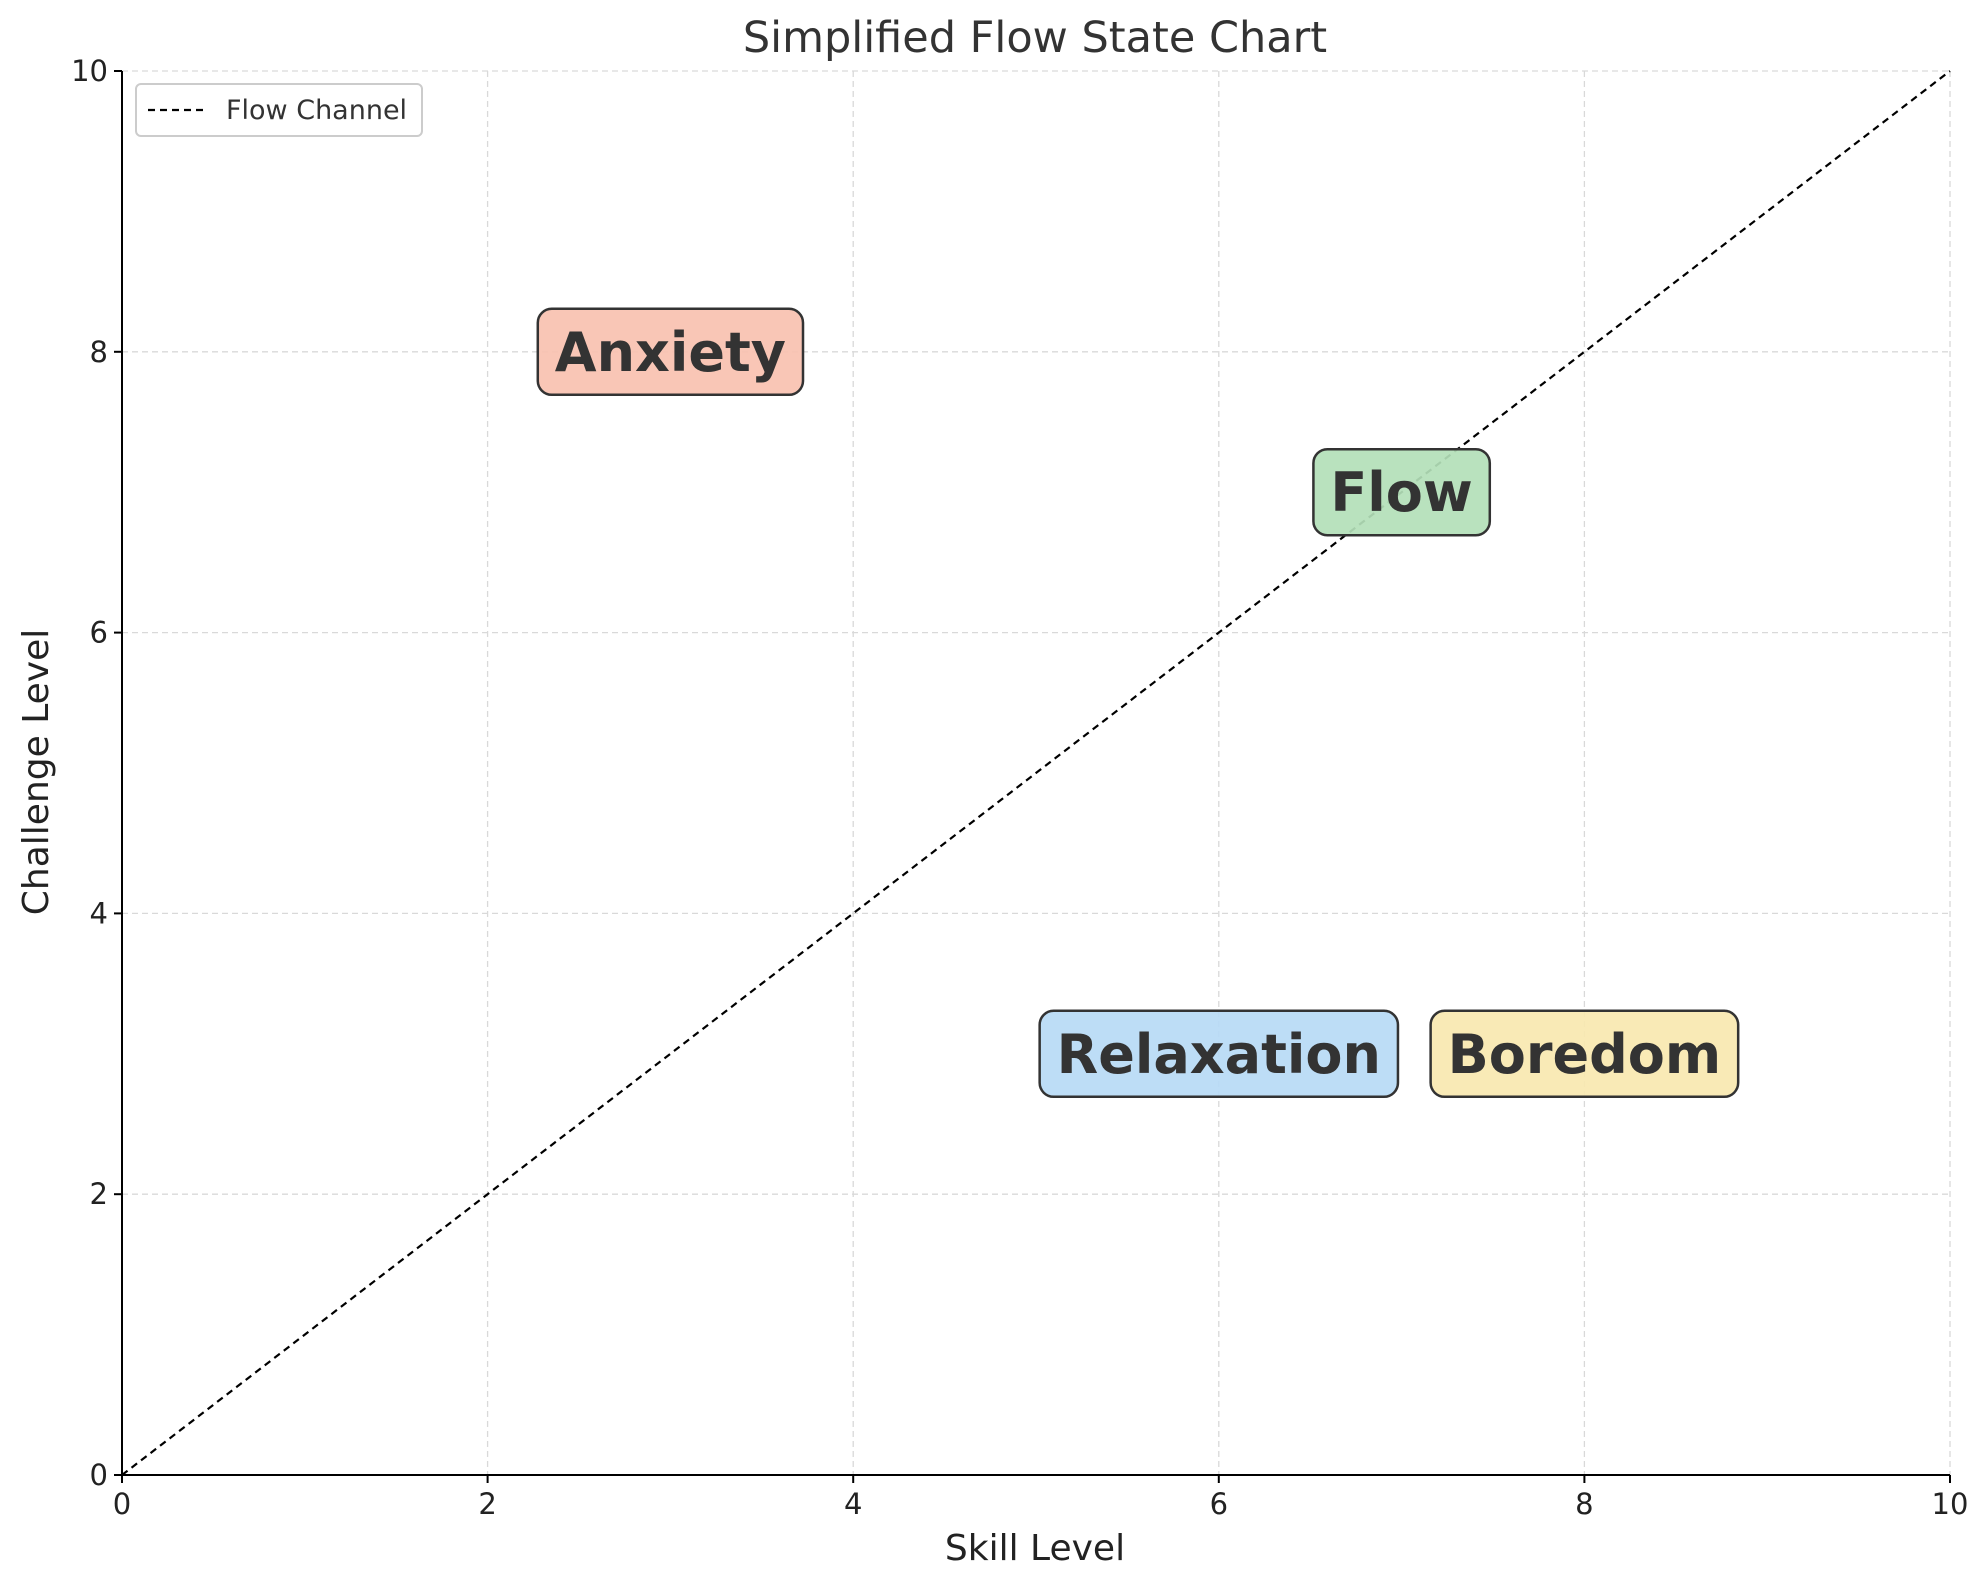 Image resolution: width=1979 pixels, height=1580 pixels. Describe the element at coordinates (99, 352) in the screenshot. I see `y-tick-label: 8` at that location.